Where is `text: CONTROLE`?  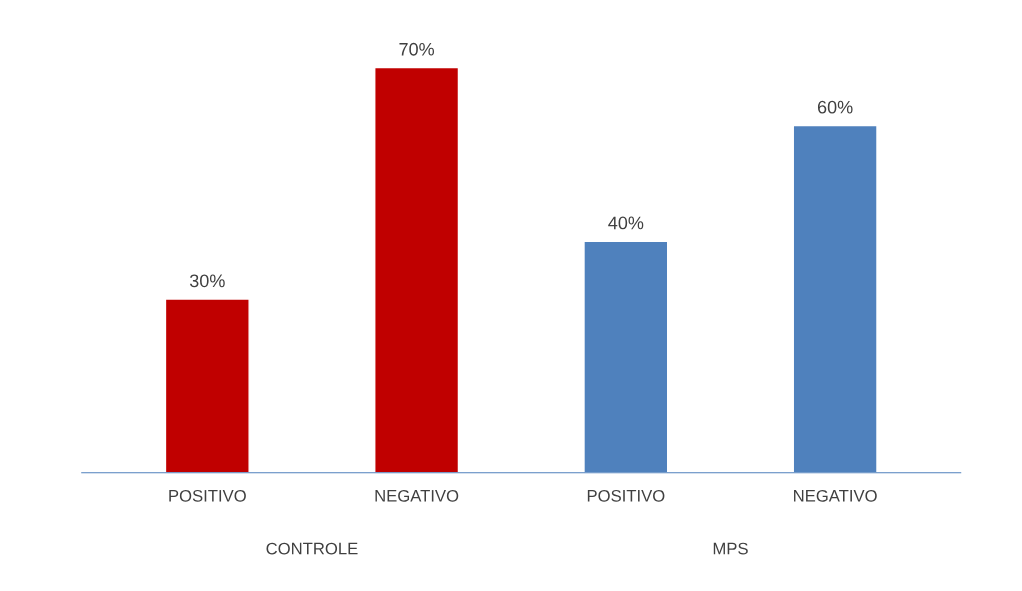
text: CONTROLE is located at coordinates (312, 548).